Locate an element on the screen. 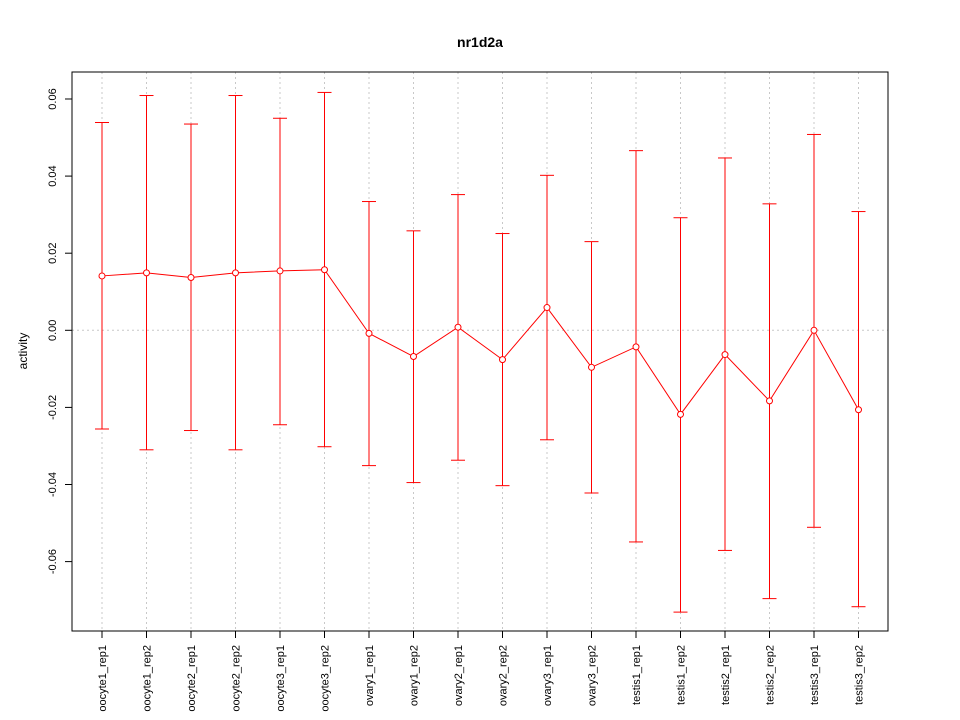 This screenshot has height=720, width=960. x-tick-label: ovary1_rep1 is located at coordinates (370, 675).